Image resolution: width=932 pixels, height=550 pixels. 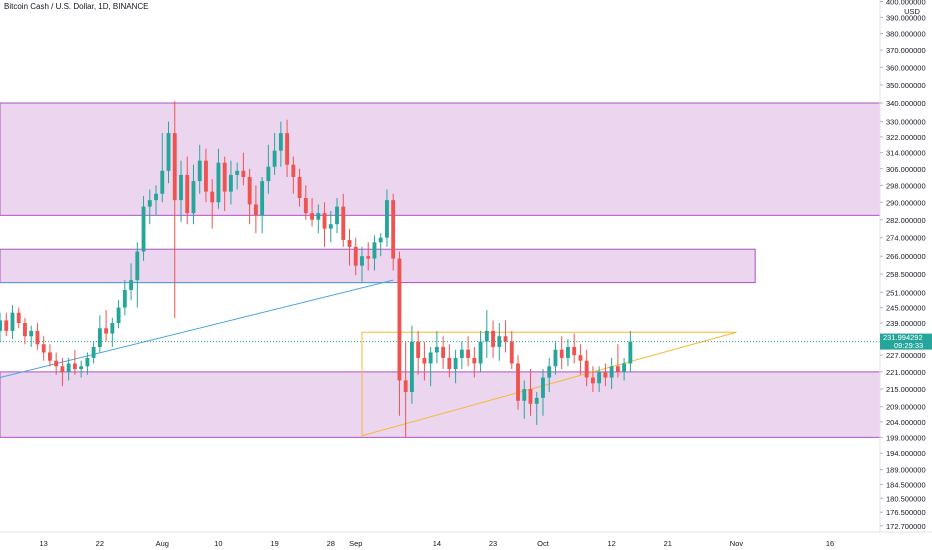 I want to click on x-tick-label: 21, so click(x=668, y=543).